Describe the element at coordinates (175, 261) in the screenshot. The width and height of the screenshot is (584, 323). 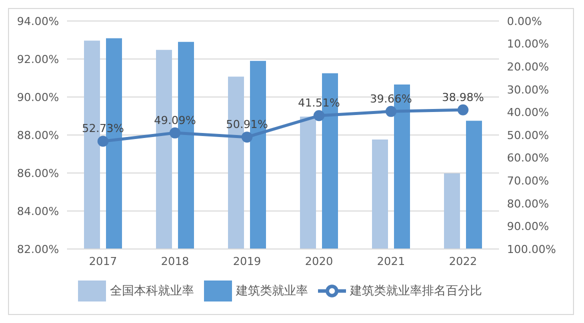
I see `x-tick-label: 2018` at that location.